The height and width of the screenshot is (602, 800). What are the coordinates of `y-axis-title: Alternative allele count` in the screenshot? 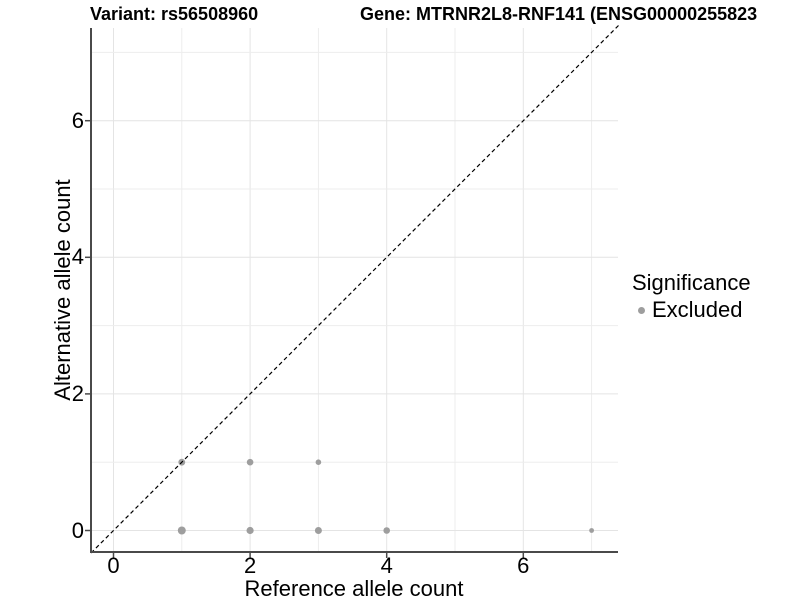 It's located at (62, 290).